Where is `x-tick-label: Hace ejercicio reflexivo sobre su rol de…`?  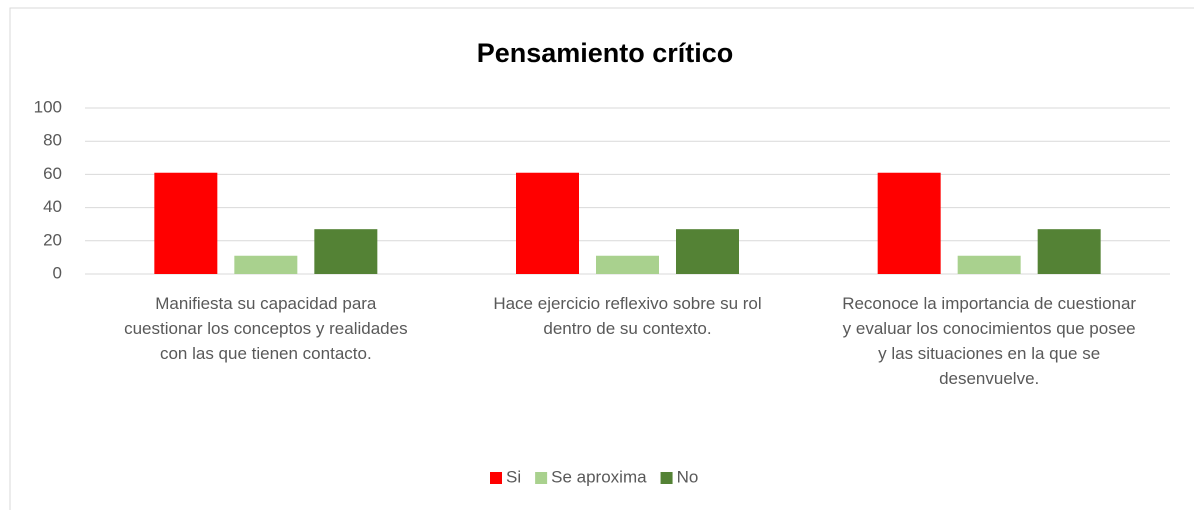
x-tick-label: Hace ejercicio reflexivo sobre su rol de… is located at coordinates (627, 316).